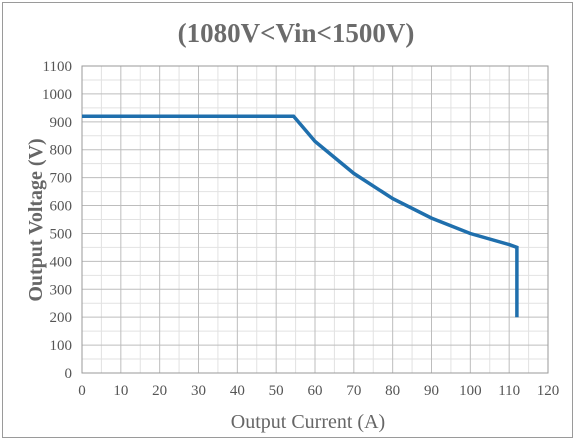  Describe the element at coordinates (431, 391) in the screenshot. I see `x-tick-label: 90` at that location.